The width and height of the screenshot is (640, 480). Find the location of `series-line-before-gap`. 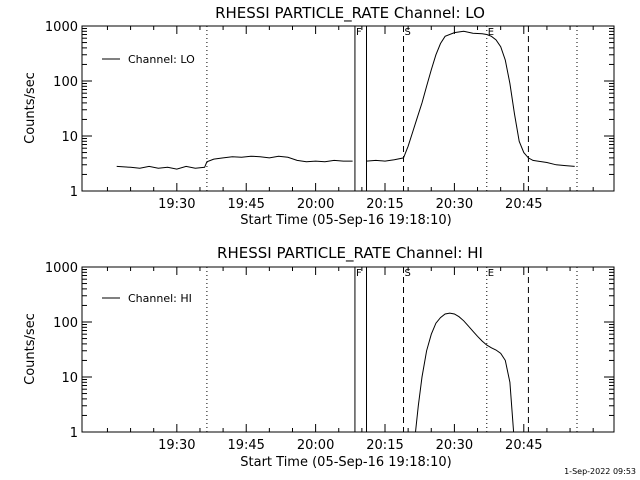

series-line-before-gap is located at coordinates (234, 162).